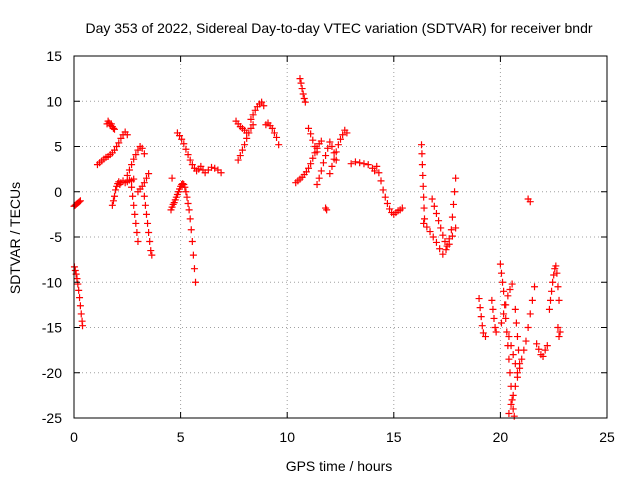 This screenshot has width=640, height=480. Describe the element at coordinates (58, 192) in the screenshot. I see `y-tick-label: 0` at that location.